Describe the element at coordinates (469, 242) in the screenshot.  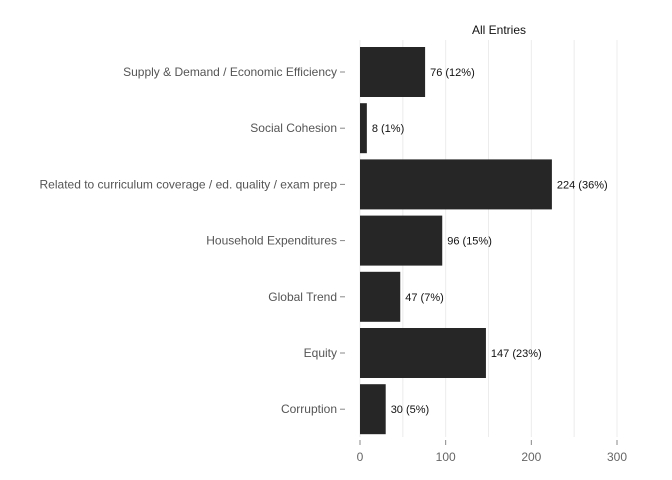
I see `data-label: 96 (15%)` at that location.